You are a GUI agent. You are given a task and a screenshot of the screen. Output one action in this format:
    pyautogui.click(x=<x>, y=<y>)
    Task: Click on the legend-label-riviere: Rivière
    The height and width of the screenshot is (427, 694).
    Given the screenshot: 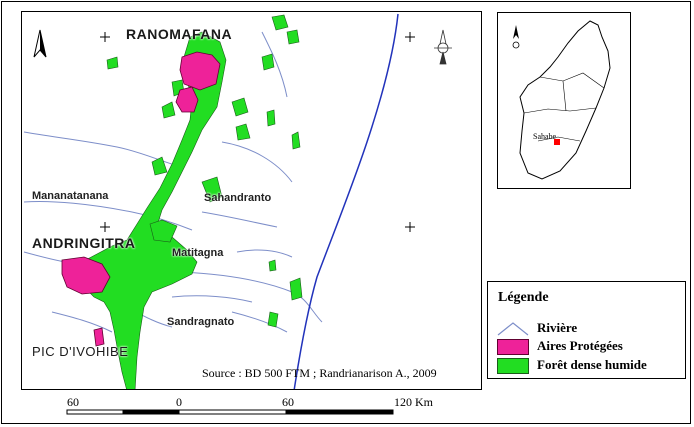 What is the action you would take?
    pyautogui.click(x=557, y=327)
    